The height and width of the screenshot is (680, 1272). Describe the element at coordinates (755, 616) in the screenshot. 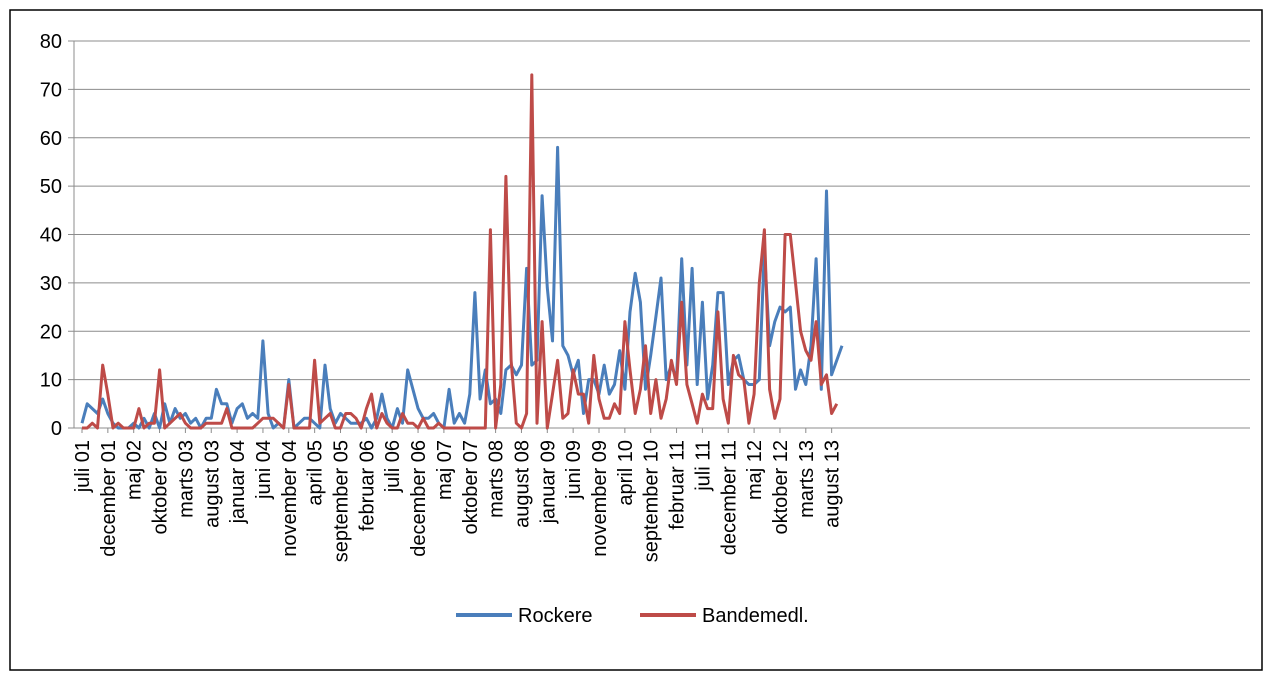

I see `legend-label-bandemedl: Bandemedl.` at that location.